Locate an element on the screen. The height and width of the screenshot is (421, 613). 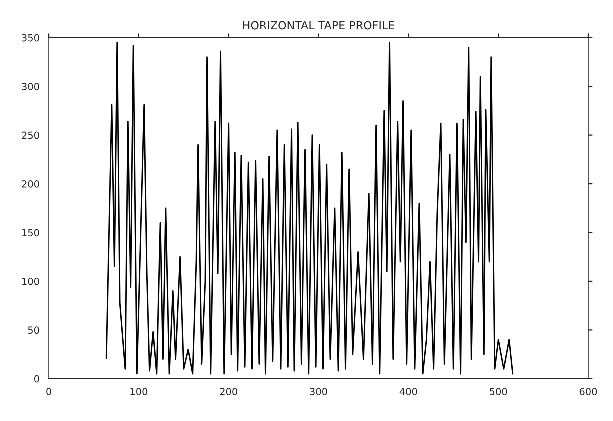
y-tick-label: 150 is located at coordinates (31, 233).